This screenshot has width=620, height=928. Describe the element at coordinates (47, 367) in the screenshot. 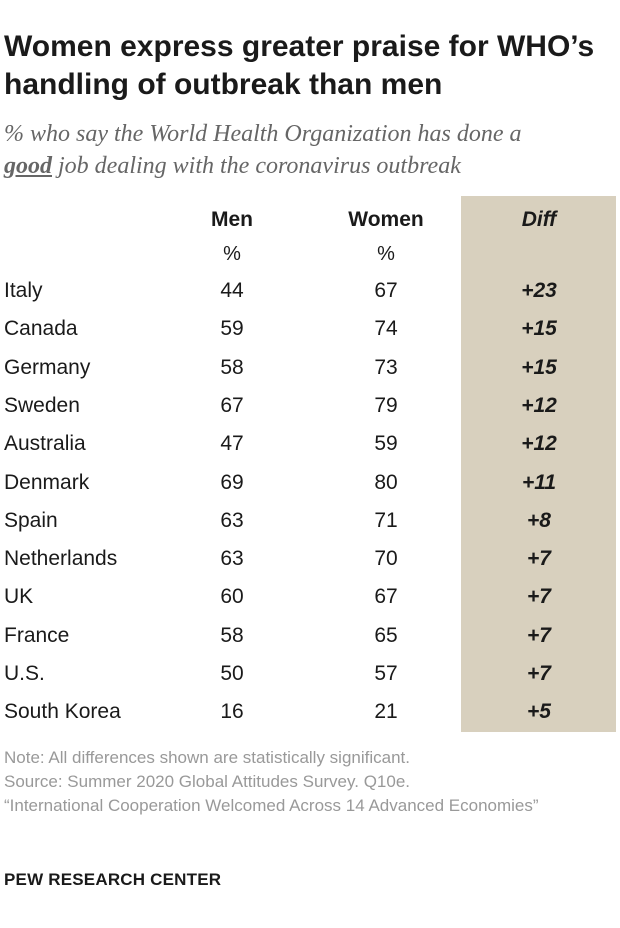

I see `country-label: Germany` at that location.